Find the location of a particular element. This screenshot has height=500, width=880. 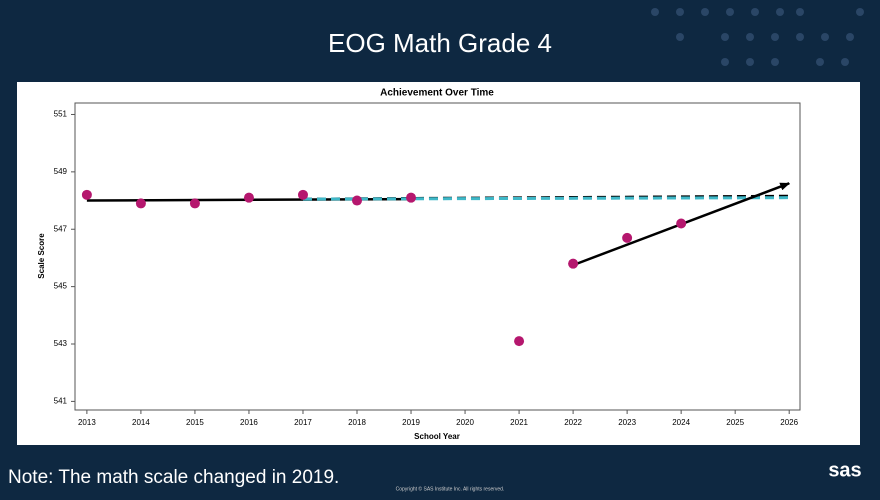

x-tick-label: 2015 is located at coordinates (195, 422).